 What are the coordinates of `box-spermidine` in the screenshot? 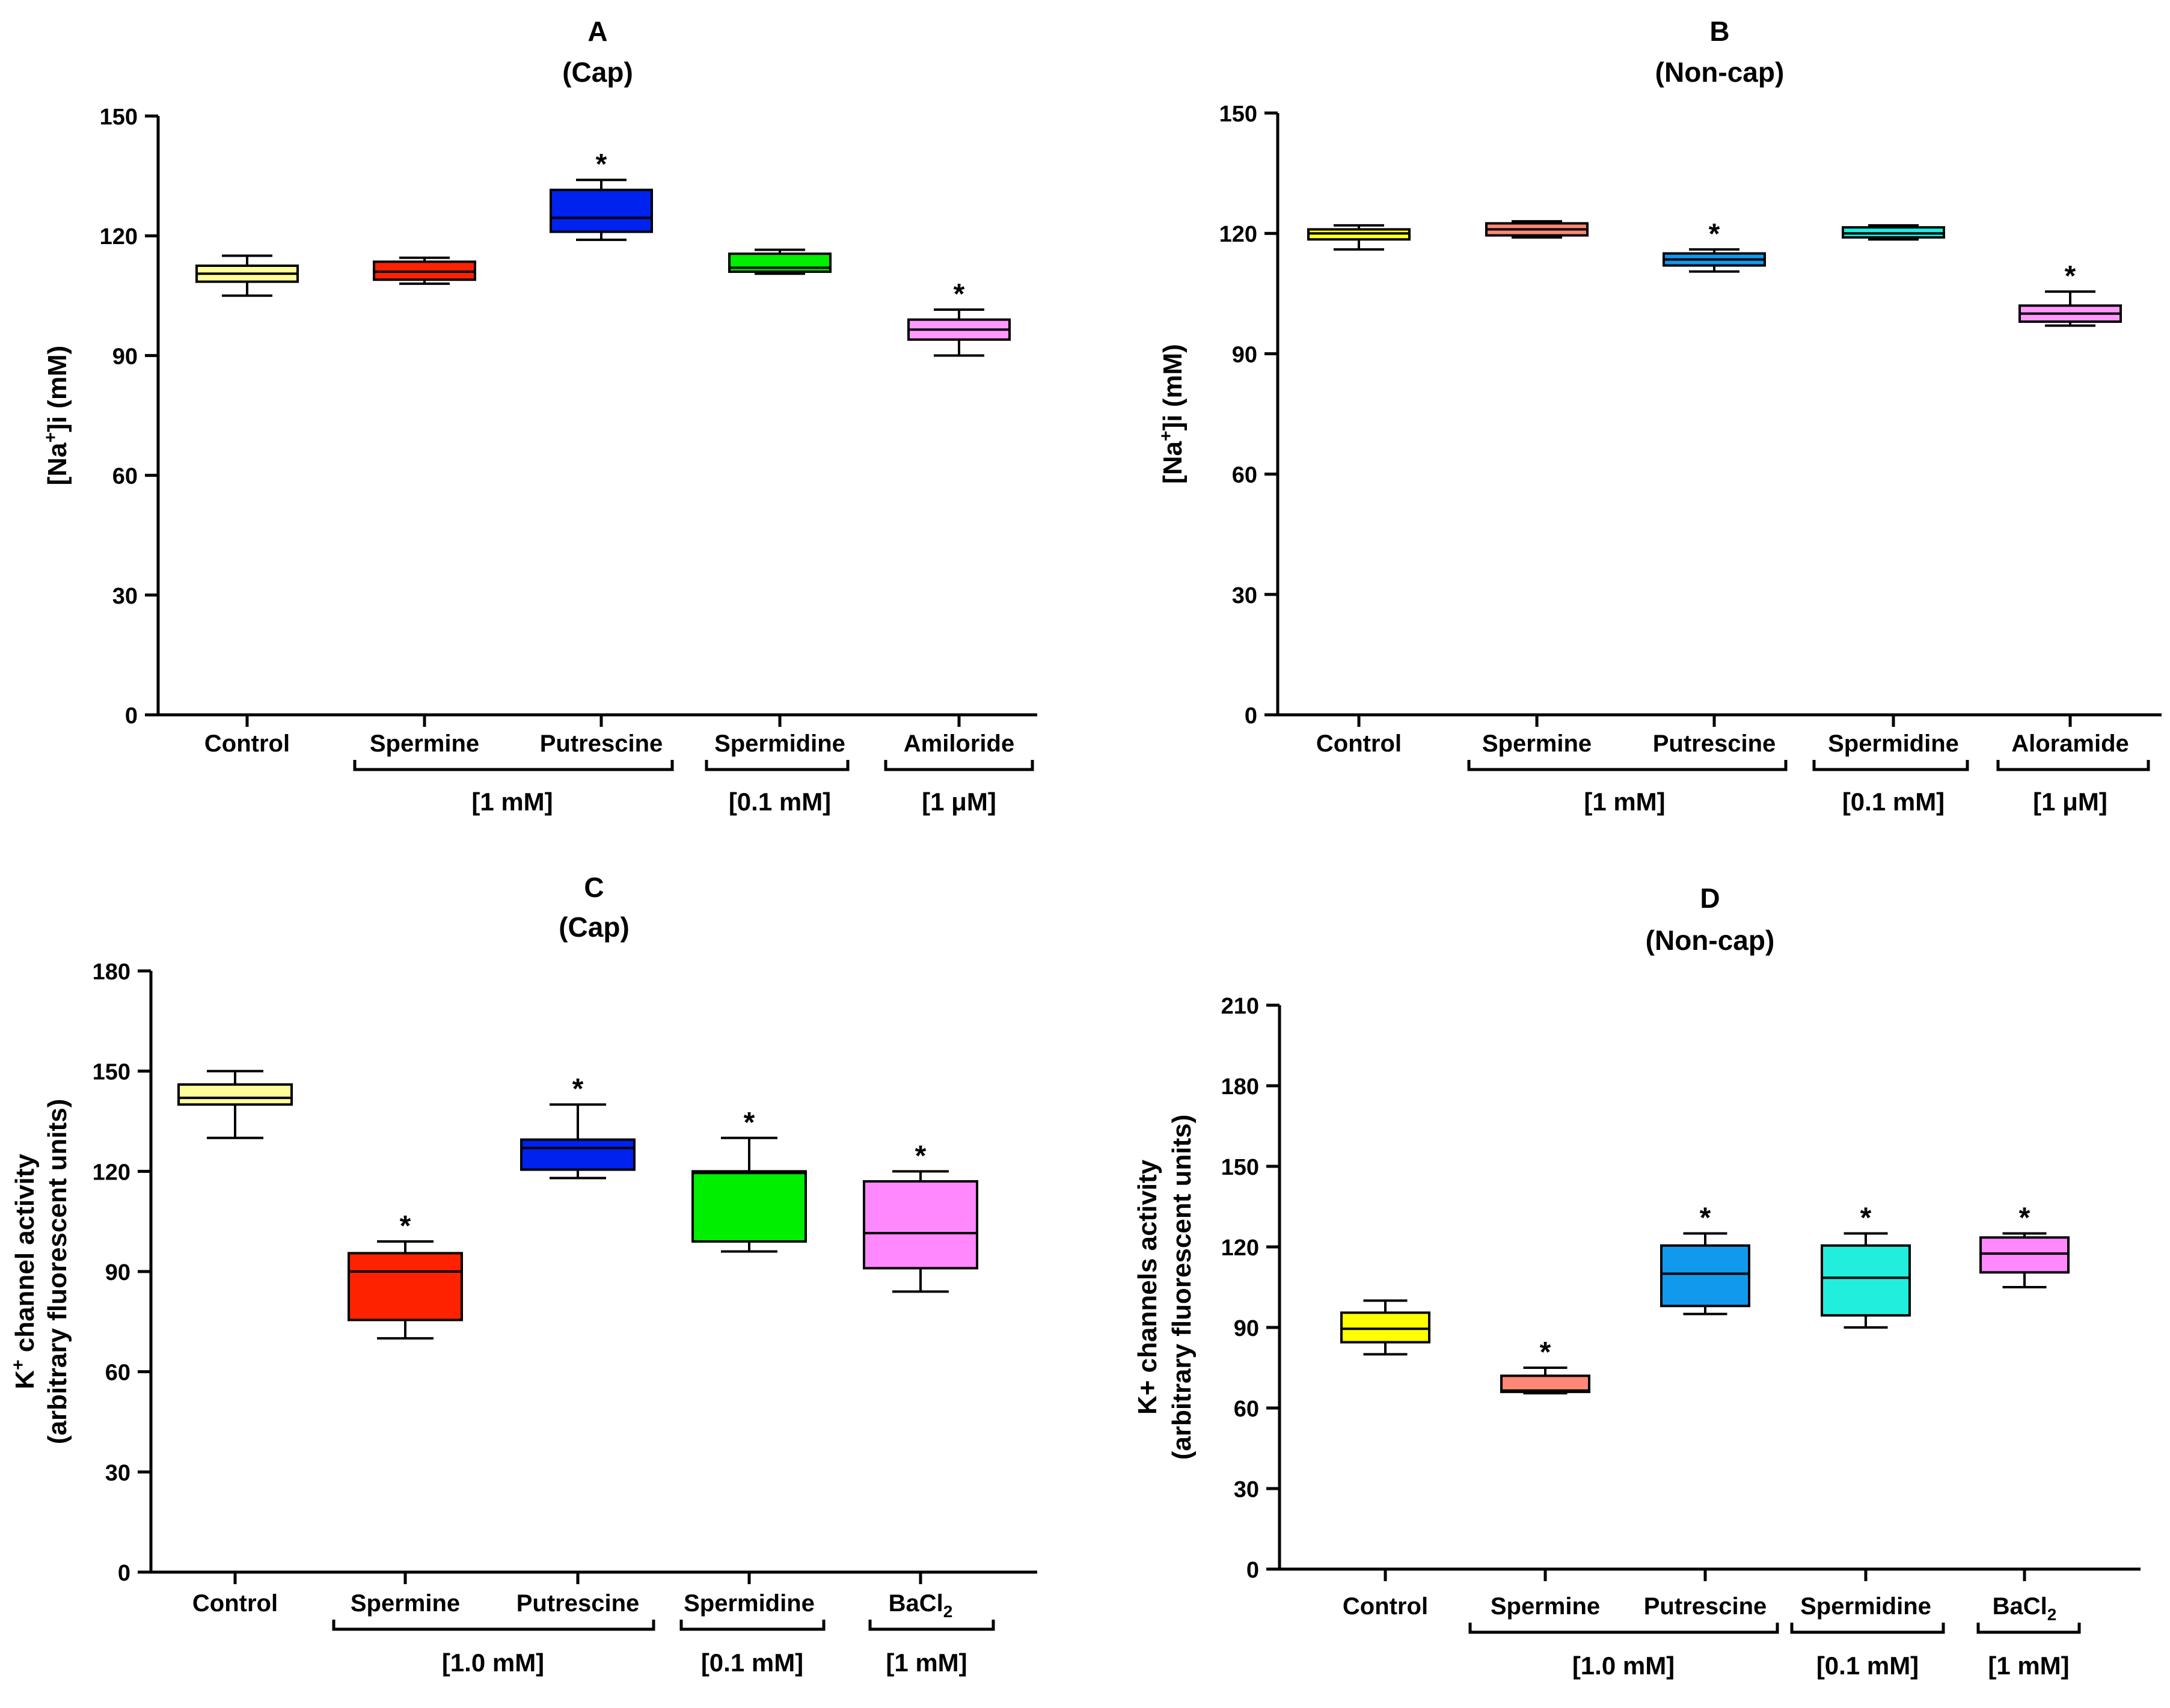 It's located at (780, 261).